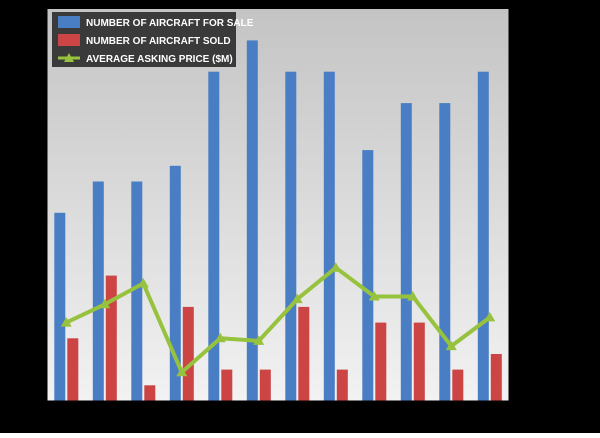 The height and width of the screenshot is (438, 600). Describe the element at coordinates (17, 204) in the screenshot. I see `y-axis-title: NUMBER OF KING AIR 350i AIRCRAFT` at that location.